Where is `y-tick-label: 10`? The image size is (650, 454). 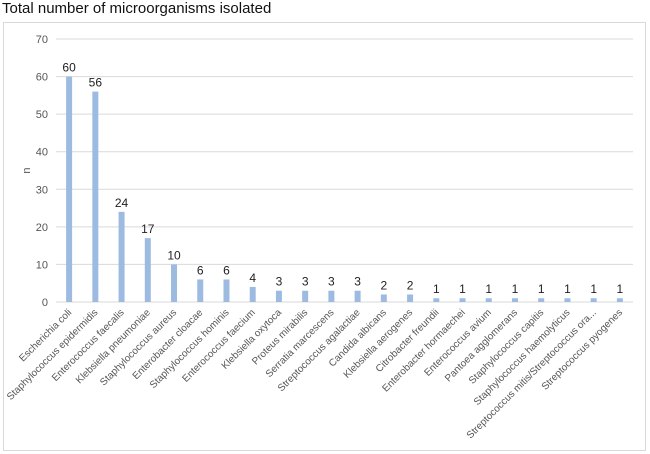
y-tick-label: 10 is located at coordinates (42, 265).